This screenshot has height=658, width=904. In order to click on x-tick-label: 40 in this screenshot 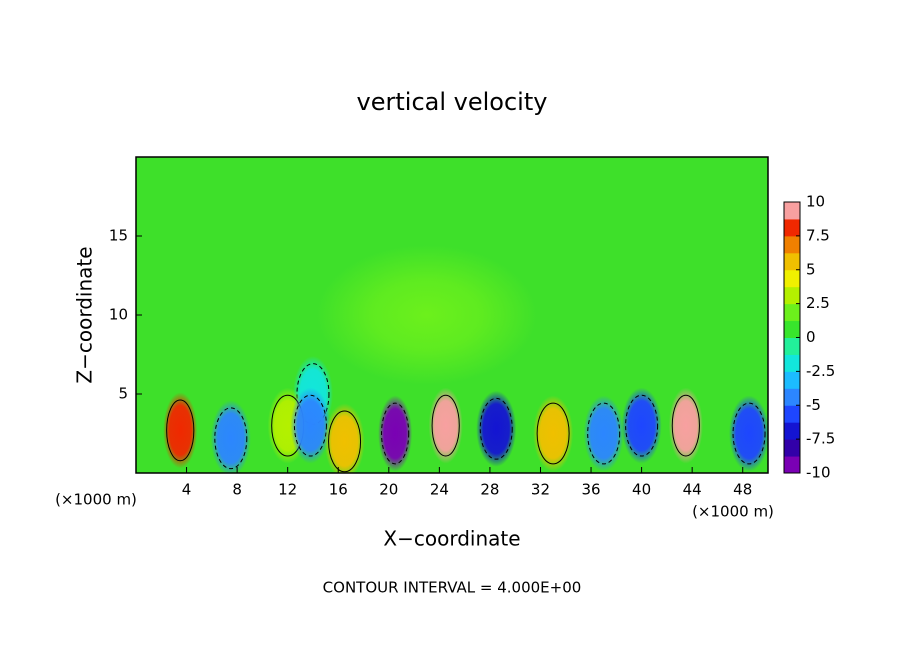, I will do `click(641, 490)`.